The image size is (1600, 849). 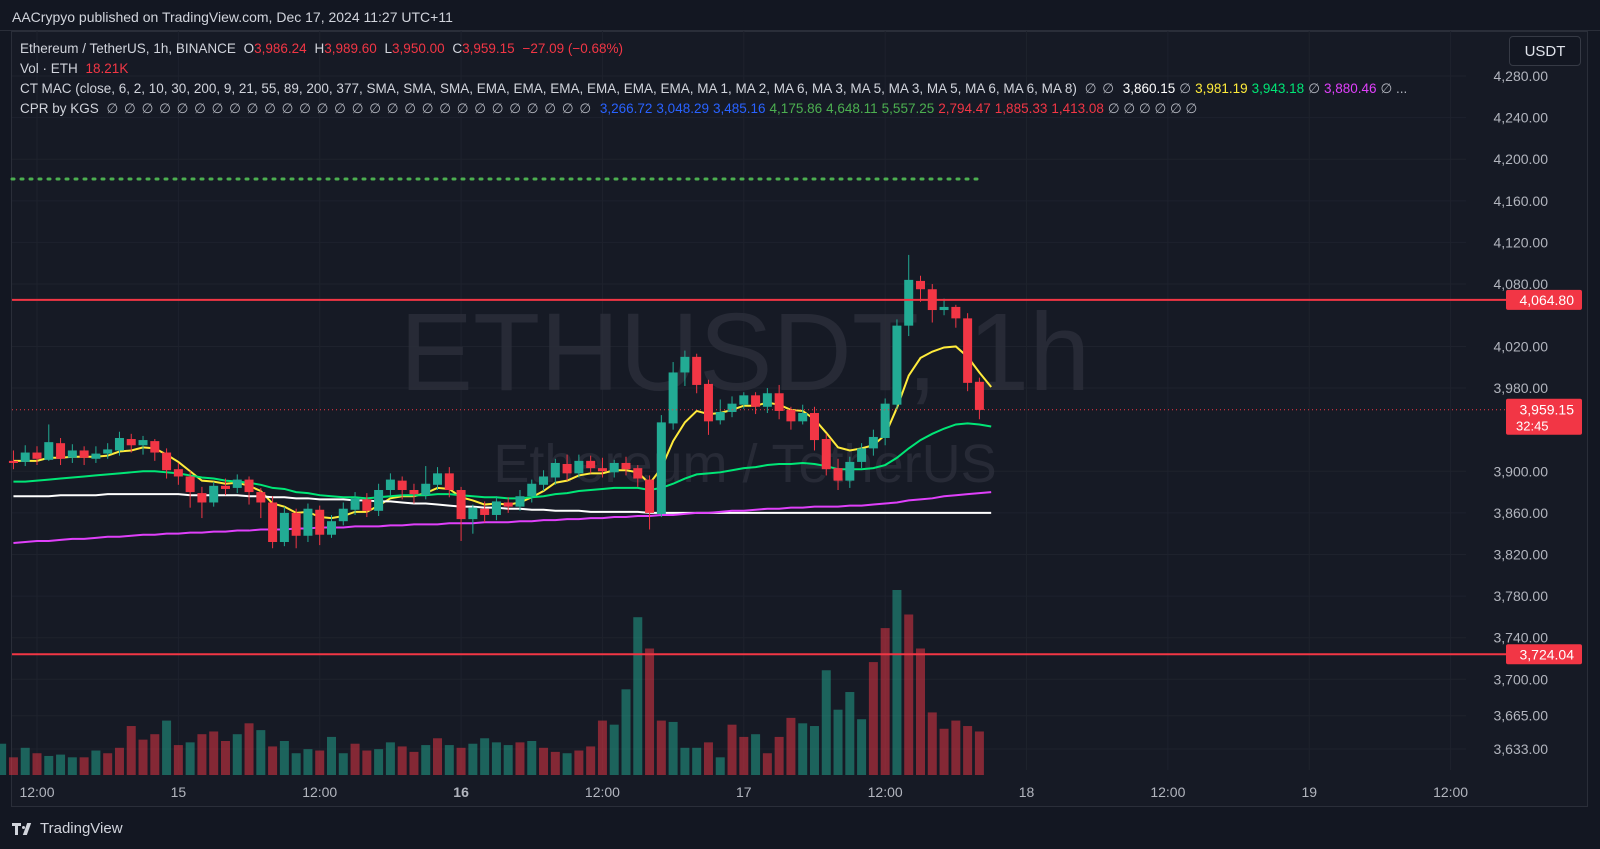 I want to click on legend-cpr-label: CPR by KGS, so click(x=59, y=108).